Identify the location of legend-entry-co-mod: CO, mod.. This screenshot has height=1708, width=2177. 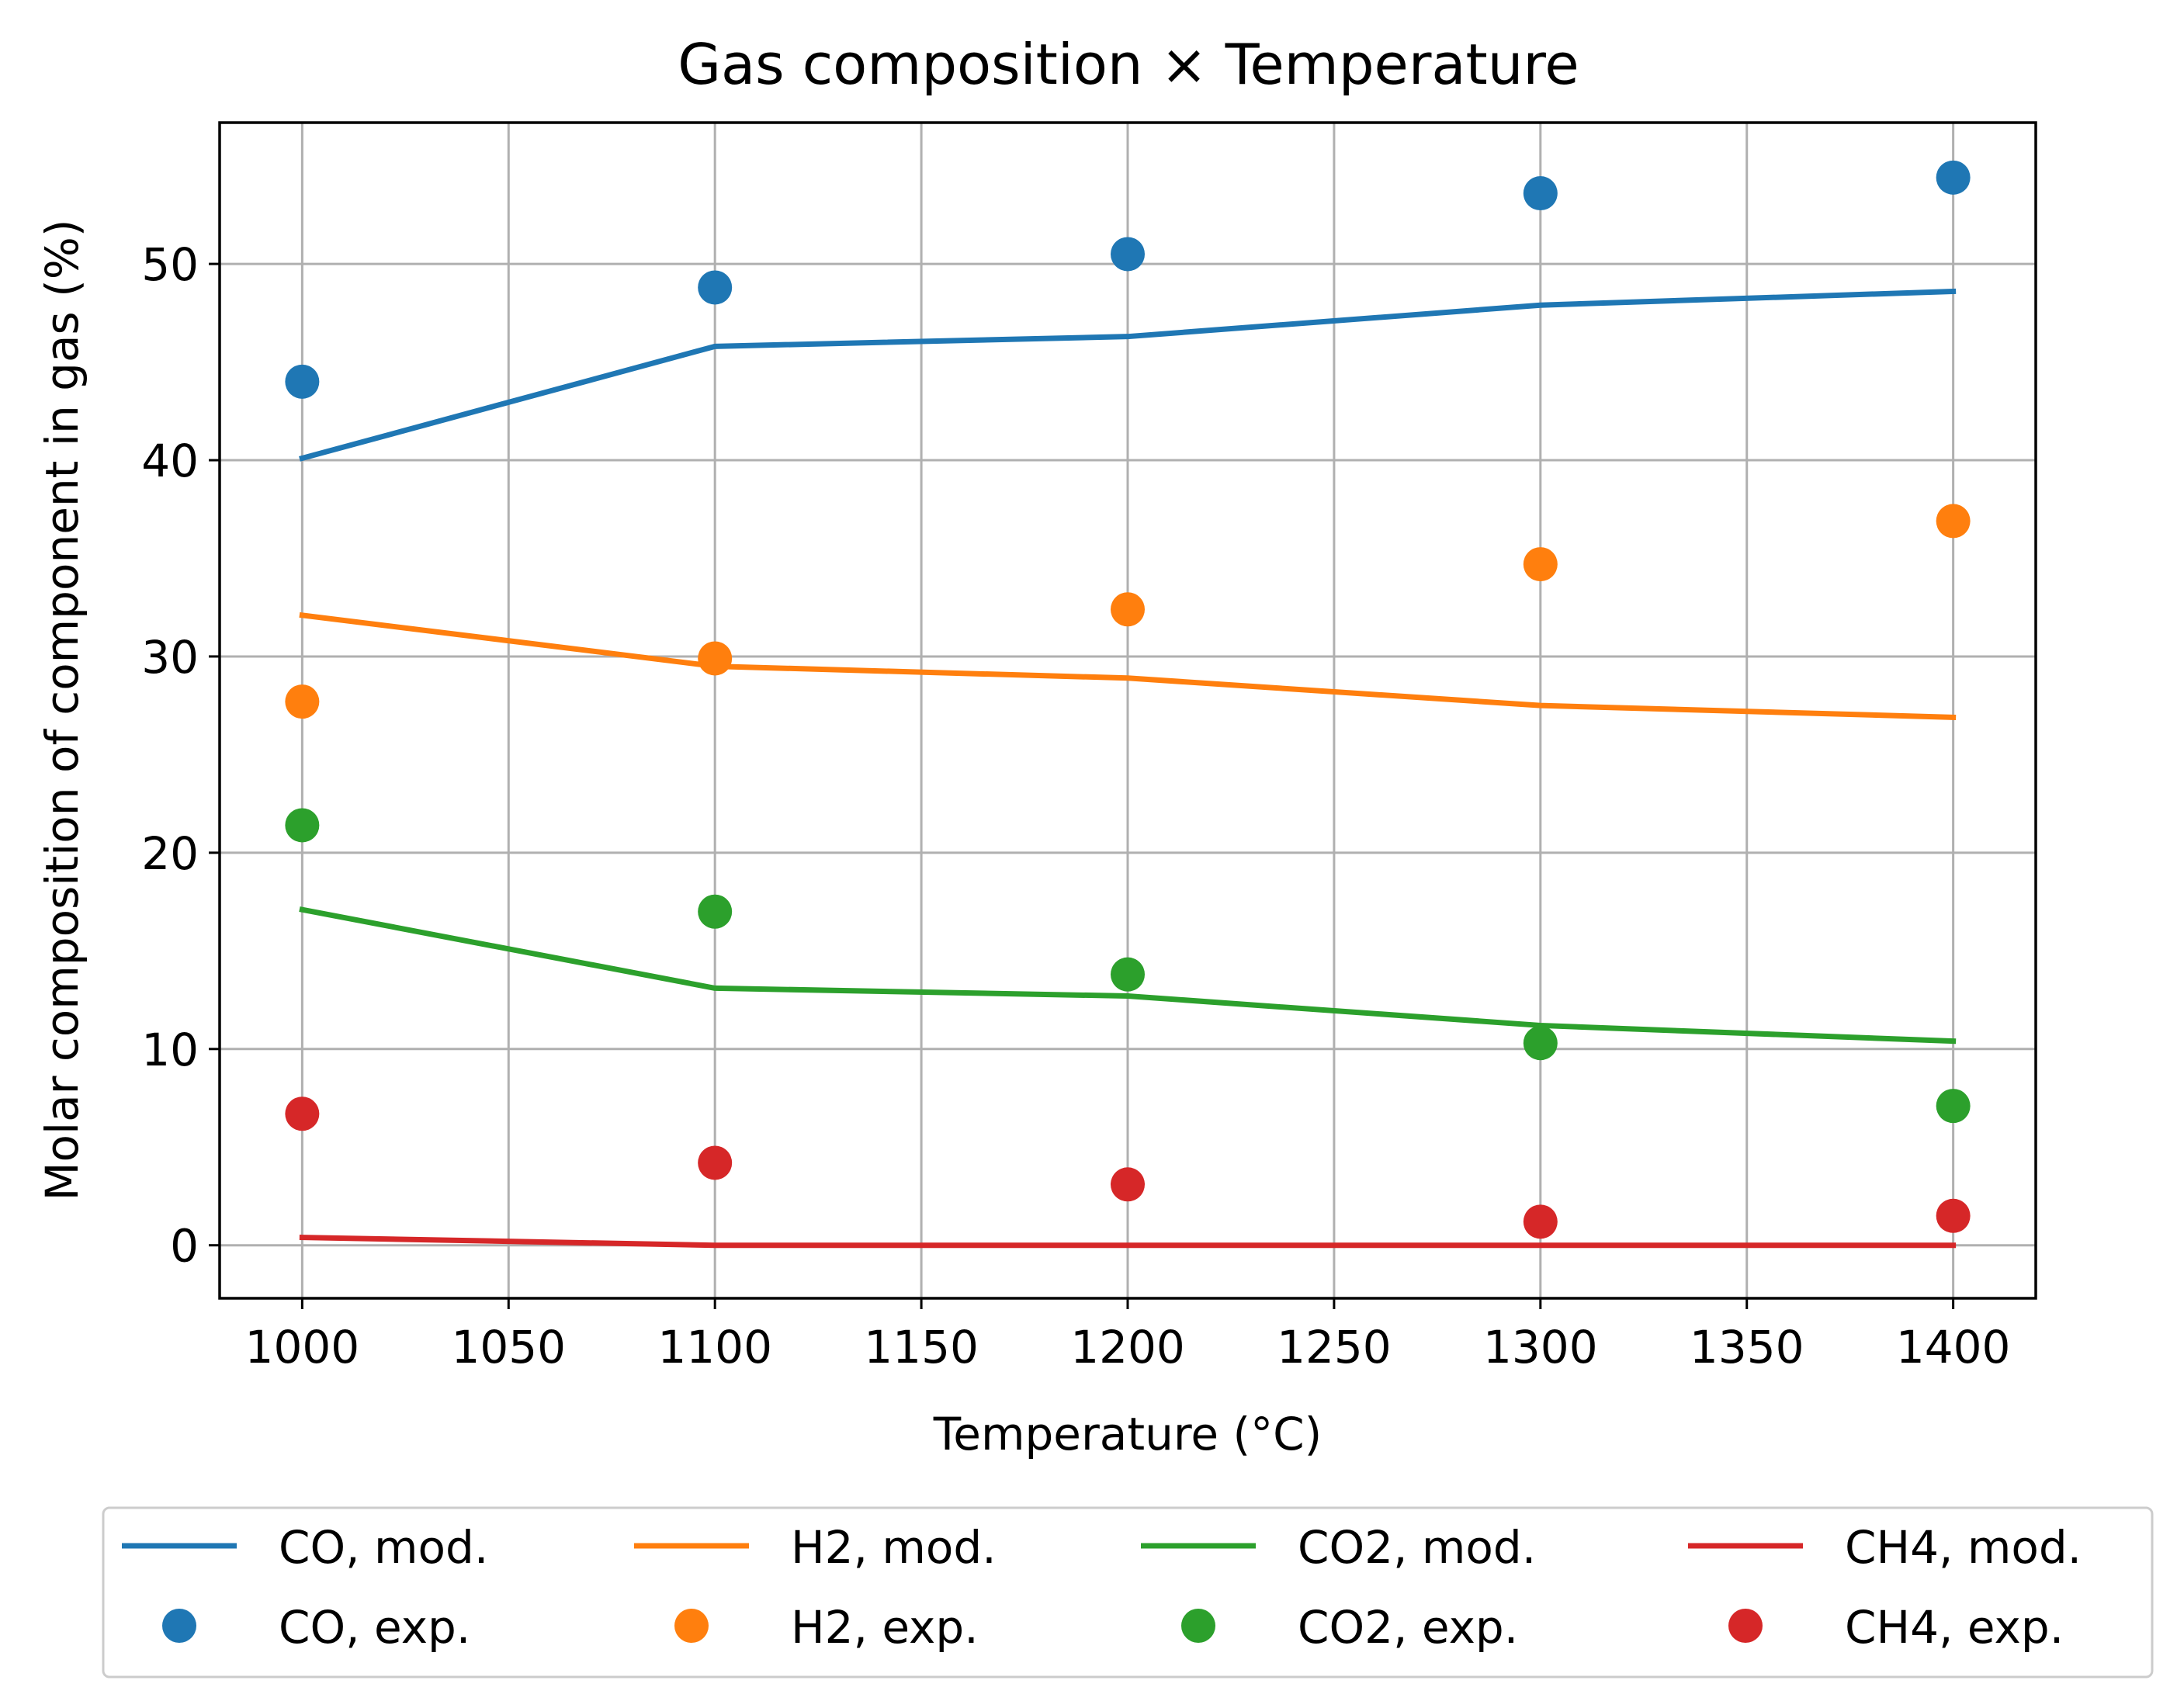
(305, 1547).